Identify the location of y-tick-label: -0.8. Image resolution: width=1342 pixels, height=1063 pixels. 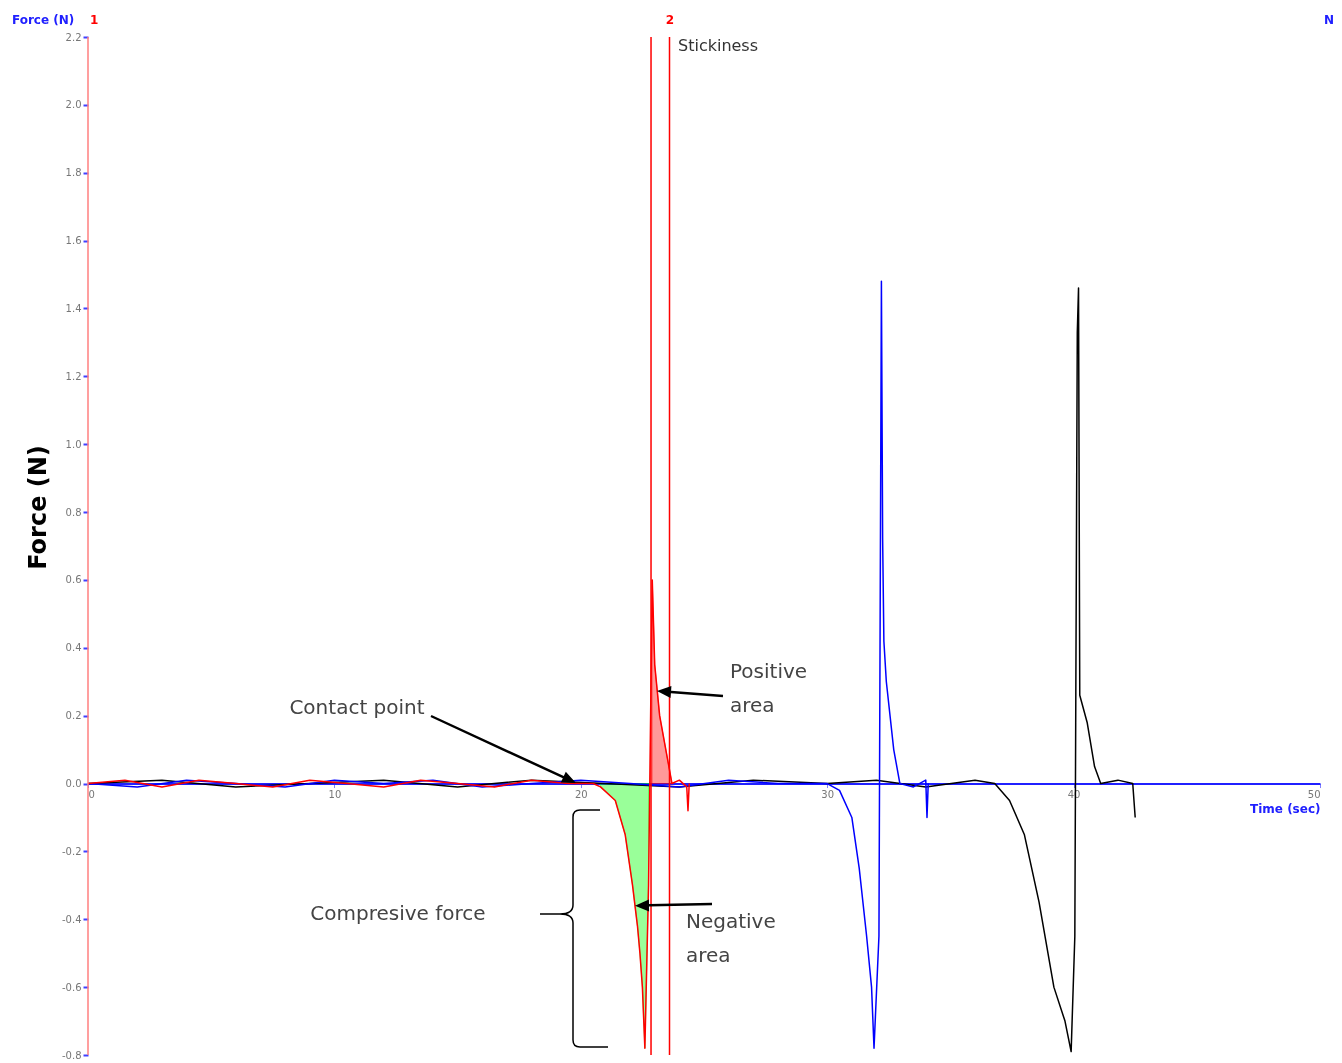
(71, 1055).